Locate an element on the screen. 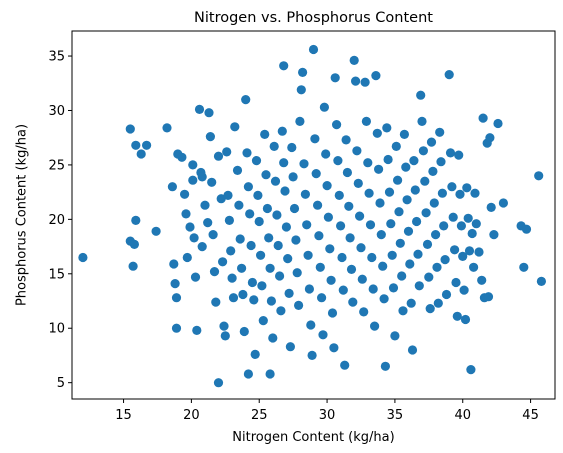 Image resolution: width=563 pixels, height=453 pixels. x-tick-label: 45 is located at coordinates (530, 415).